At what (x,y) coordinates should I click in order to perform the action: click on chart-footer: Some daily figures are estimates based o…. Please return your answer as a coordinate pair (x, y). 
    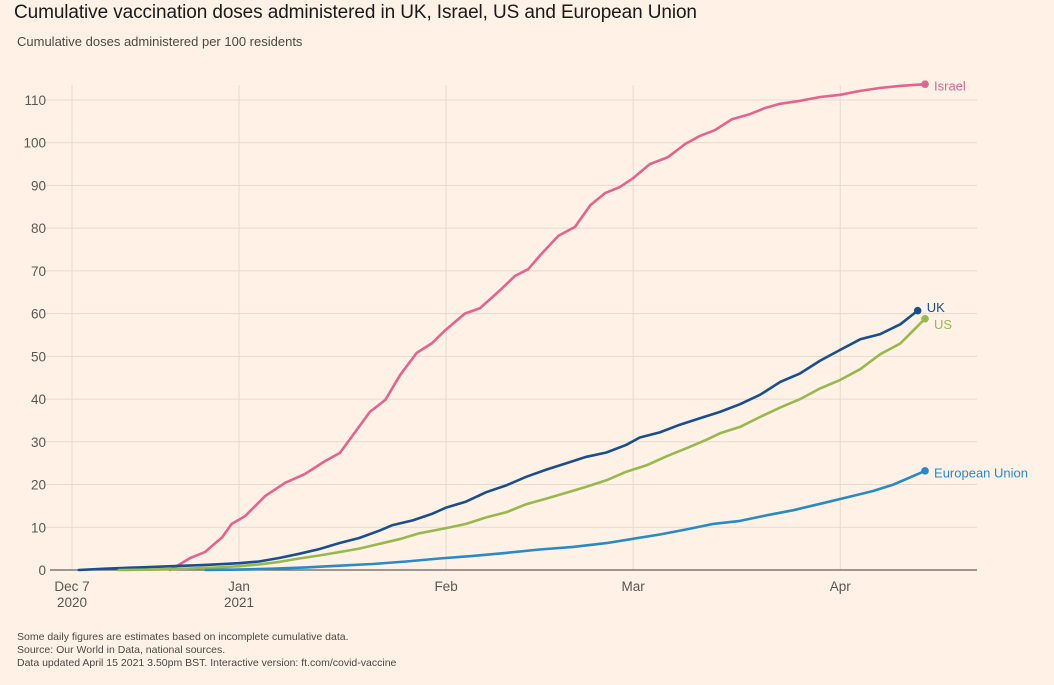
    Looking at the image, I should click on (206, 650).